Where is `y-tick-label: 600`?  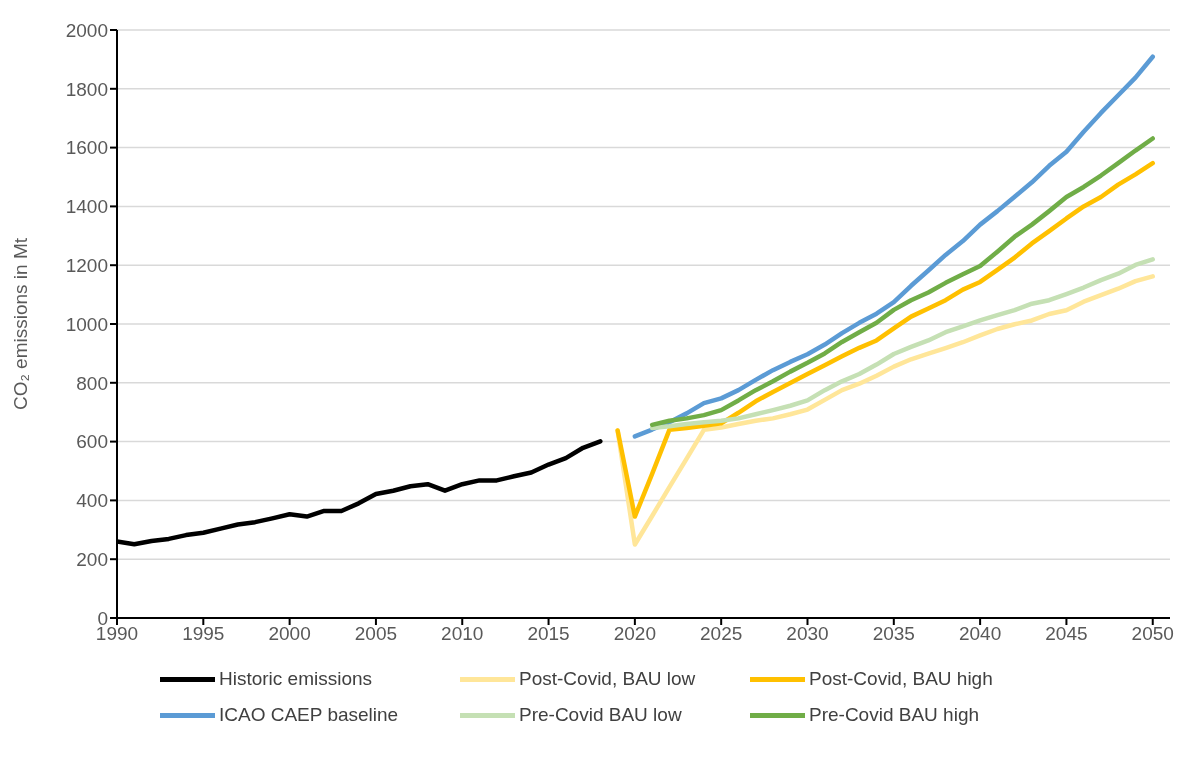
y-tick-label: 600 is located at coordinates (92, 442).